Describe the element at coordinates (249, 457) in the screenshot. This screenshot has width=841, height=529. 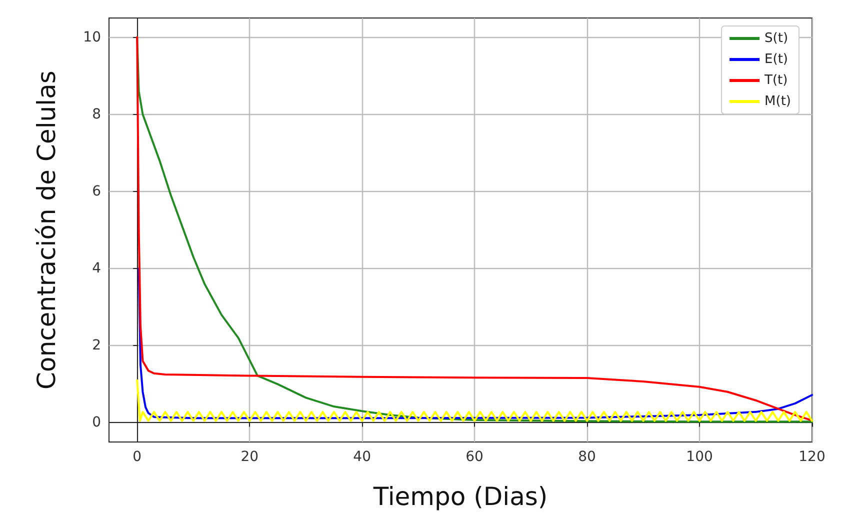
I see `x-tick-label: 20` at that location.